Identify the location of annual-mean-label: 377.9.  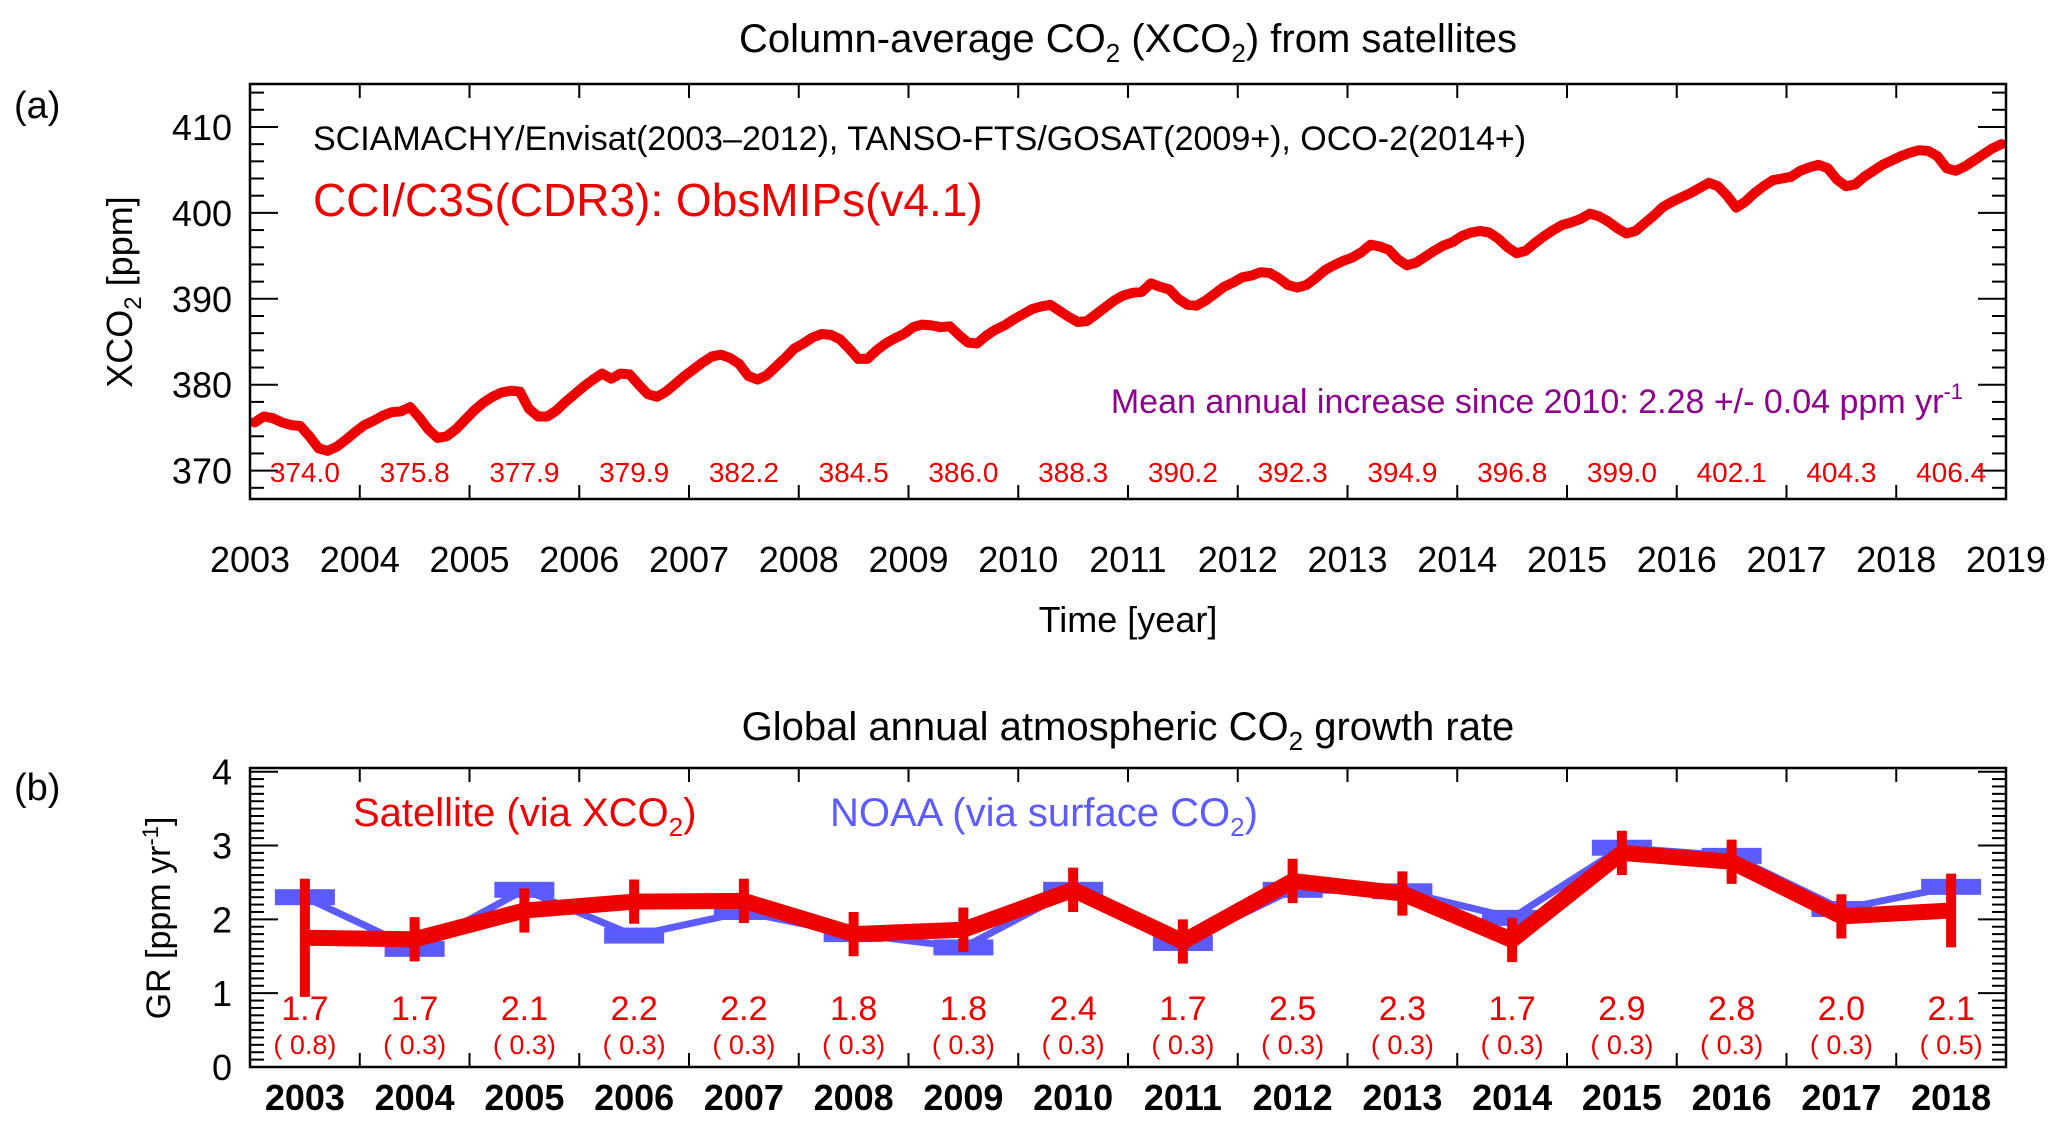
(524, 472).